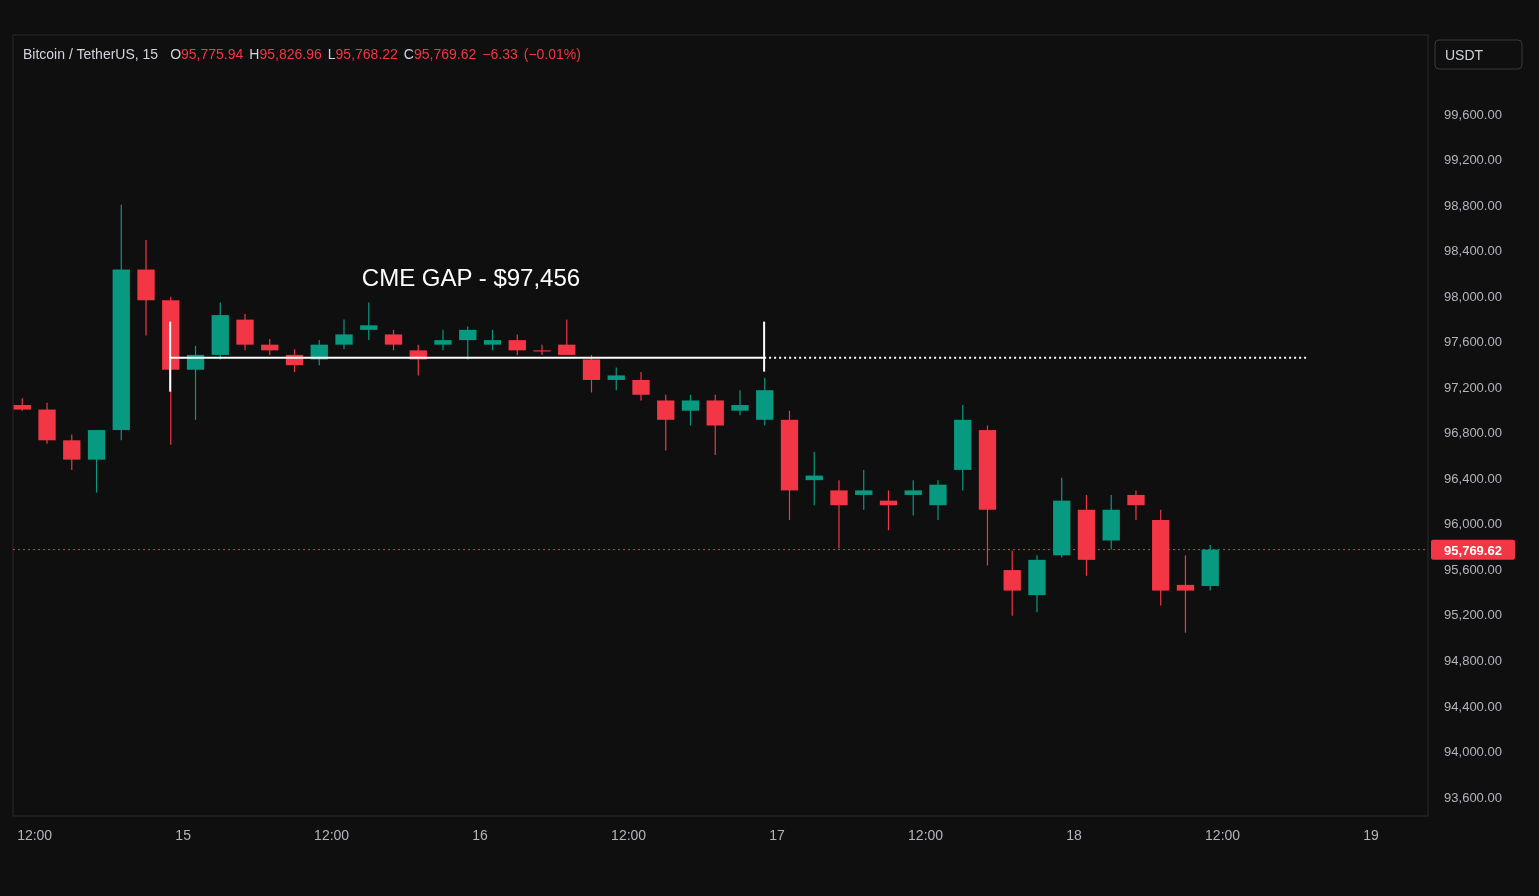 This screenshot has height=896, width=1539. I want to click on y-tick-label: 95,200.00, so click(1473, 615).